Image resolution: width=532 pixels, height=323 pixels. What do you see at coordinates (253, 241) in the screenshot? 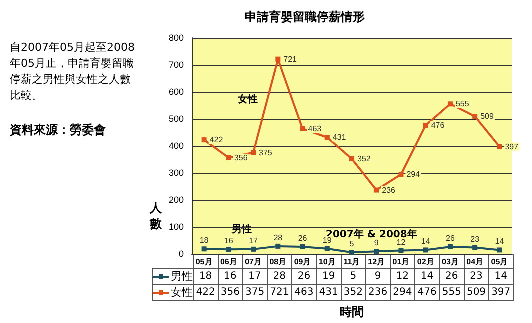
I see `text: 17` at bounding box center [253, 241].